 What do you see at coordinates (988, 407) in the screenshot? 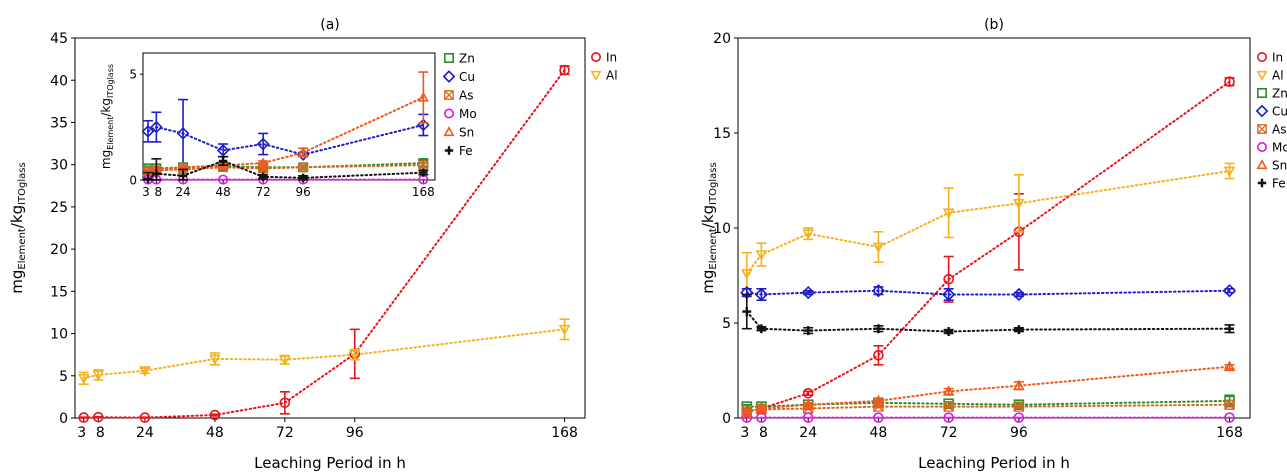
I see `series-line-as` at bounding box center [988, 407].